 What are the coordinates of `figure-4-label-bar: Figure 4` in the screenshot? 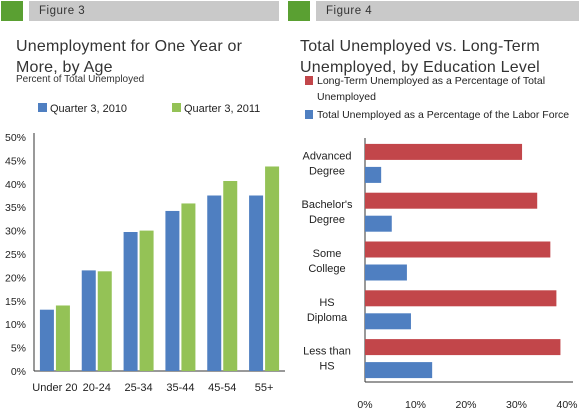 It's located at (447, 11).